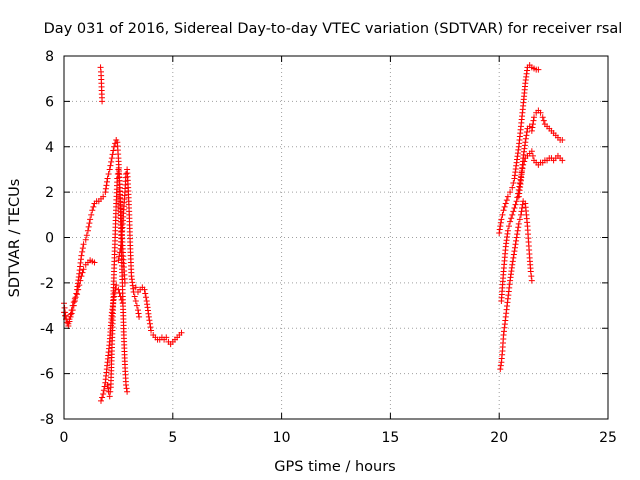 The image size is (640, 480). What do you see at coordinates (49, 193) in the screenshot?
I see `y-tick-label: 2` at bounding box center [49, 193].